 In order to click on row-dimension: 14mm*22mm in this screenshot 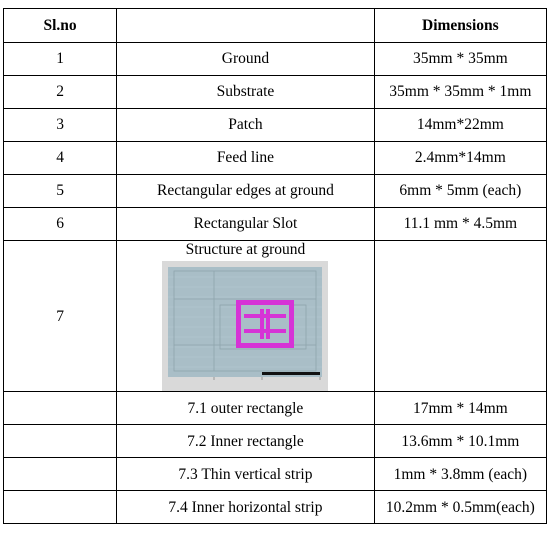, I will do `click(460, 125)`.